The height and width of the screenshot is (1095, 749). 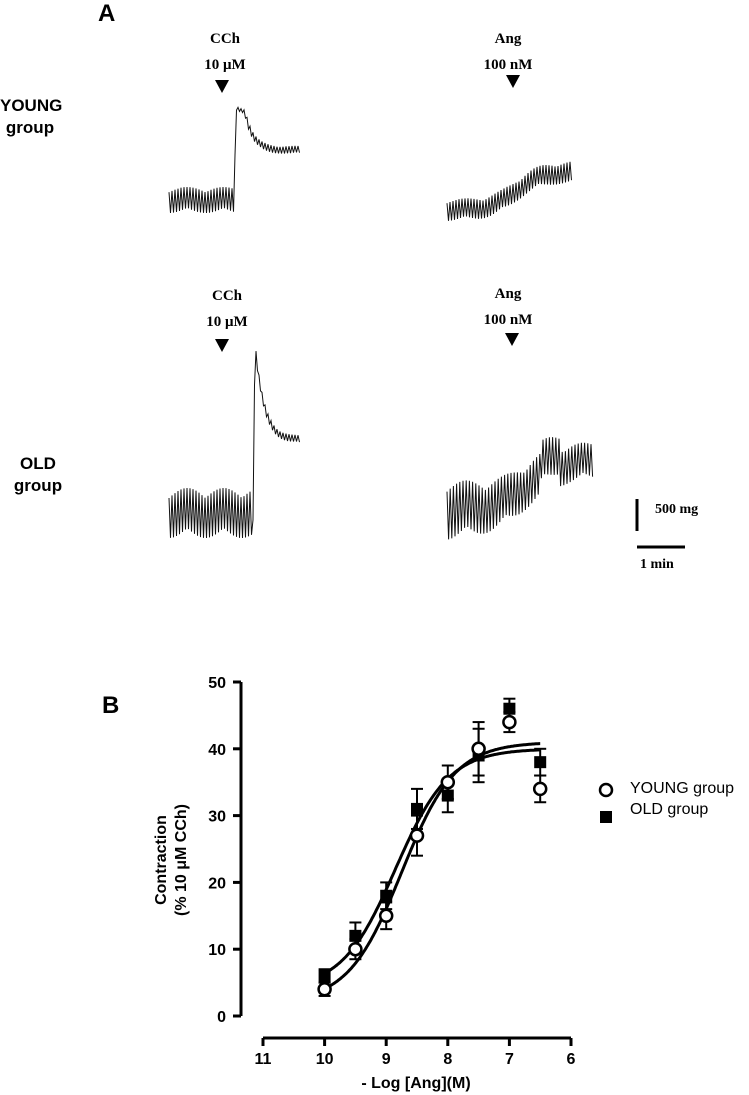 I want to click on y-axis-label: Contraction, so click(x=161, y=860).